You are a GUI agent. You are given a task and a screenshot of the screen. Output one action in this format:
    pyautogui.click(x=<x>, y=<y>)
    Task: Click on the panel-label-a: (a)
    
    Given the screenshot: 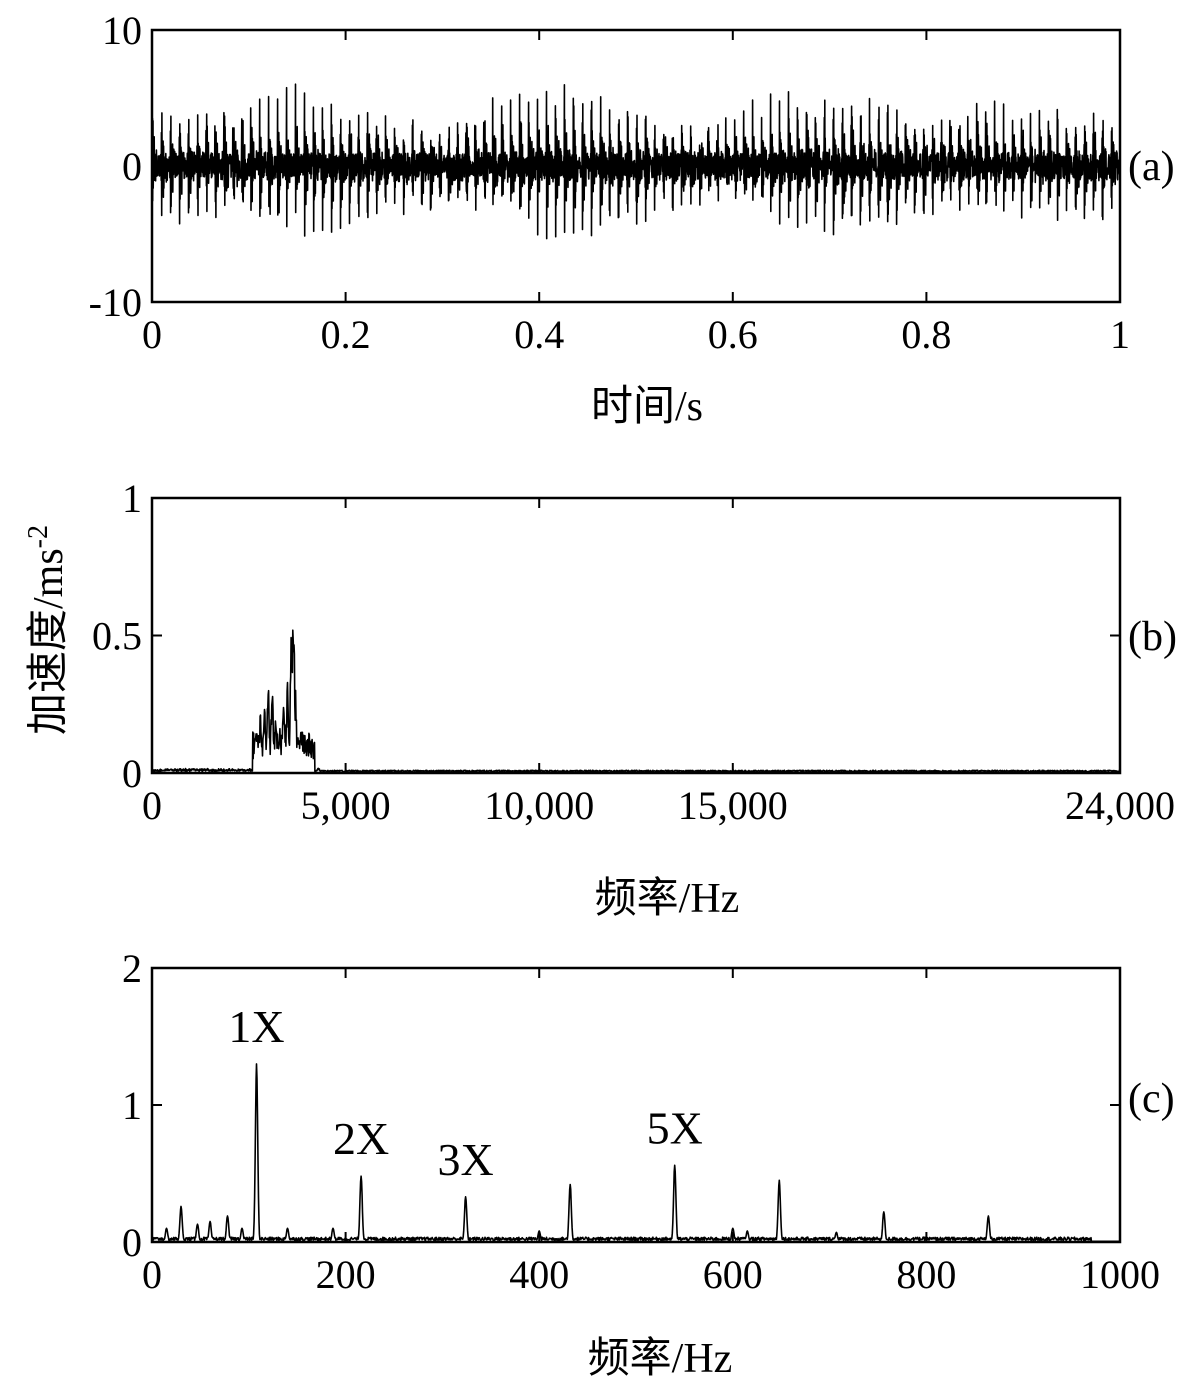 What is the action you would take?
    pyautogui.click(x=1151, y=167)
    